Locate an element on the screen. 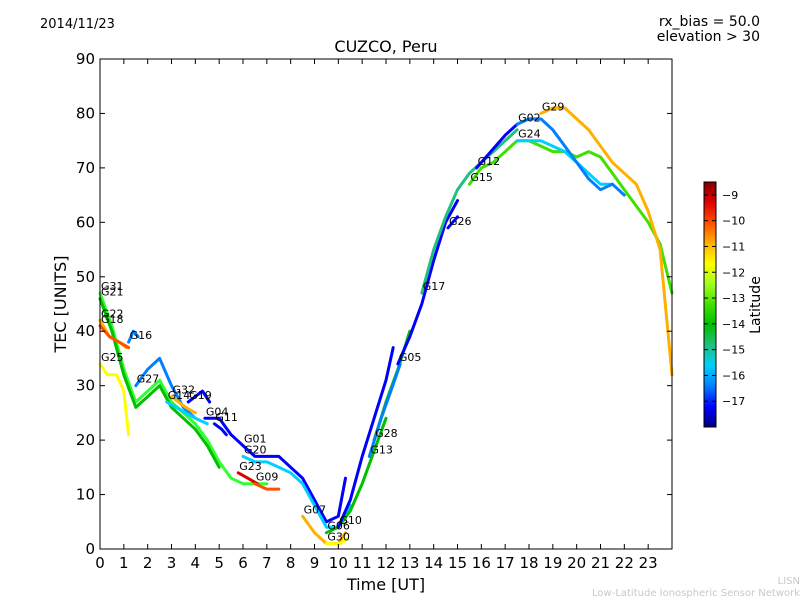 The image size is (800, 600). y-tick-label: 20 is located at coordinates (85, 440).